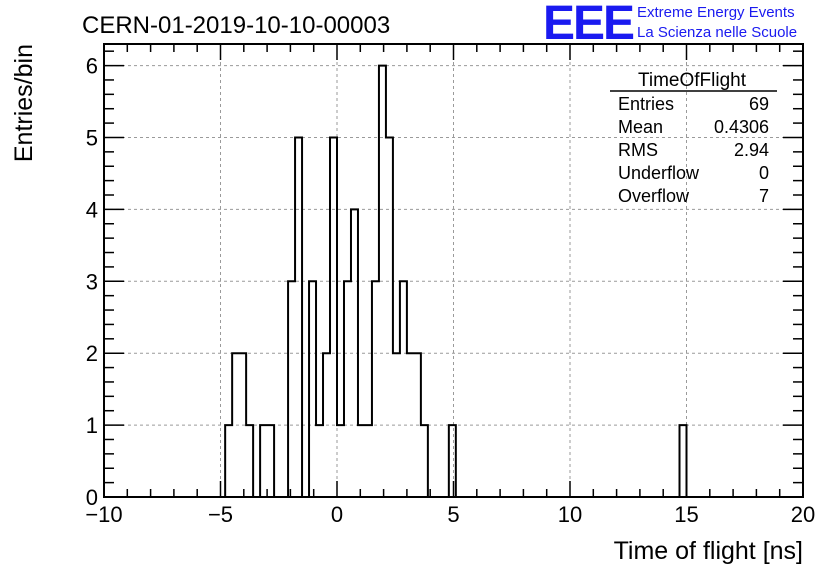 Image resolution: width=836 pixels, height=572 pixels. What do you see at coordinates (640, 127) in the screenshot?
I see `stats-label: Mean` at bounding box center [640, 127].